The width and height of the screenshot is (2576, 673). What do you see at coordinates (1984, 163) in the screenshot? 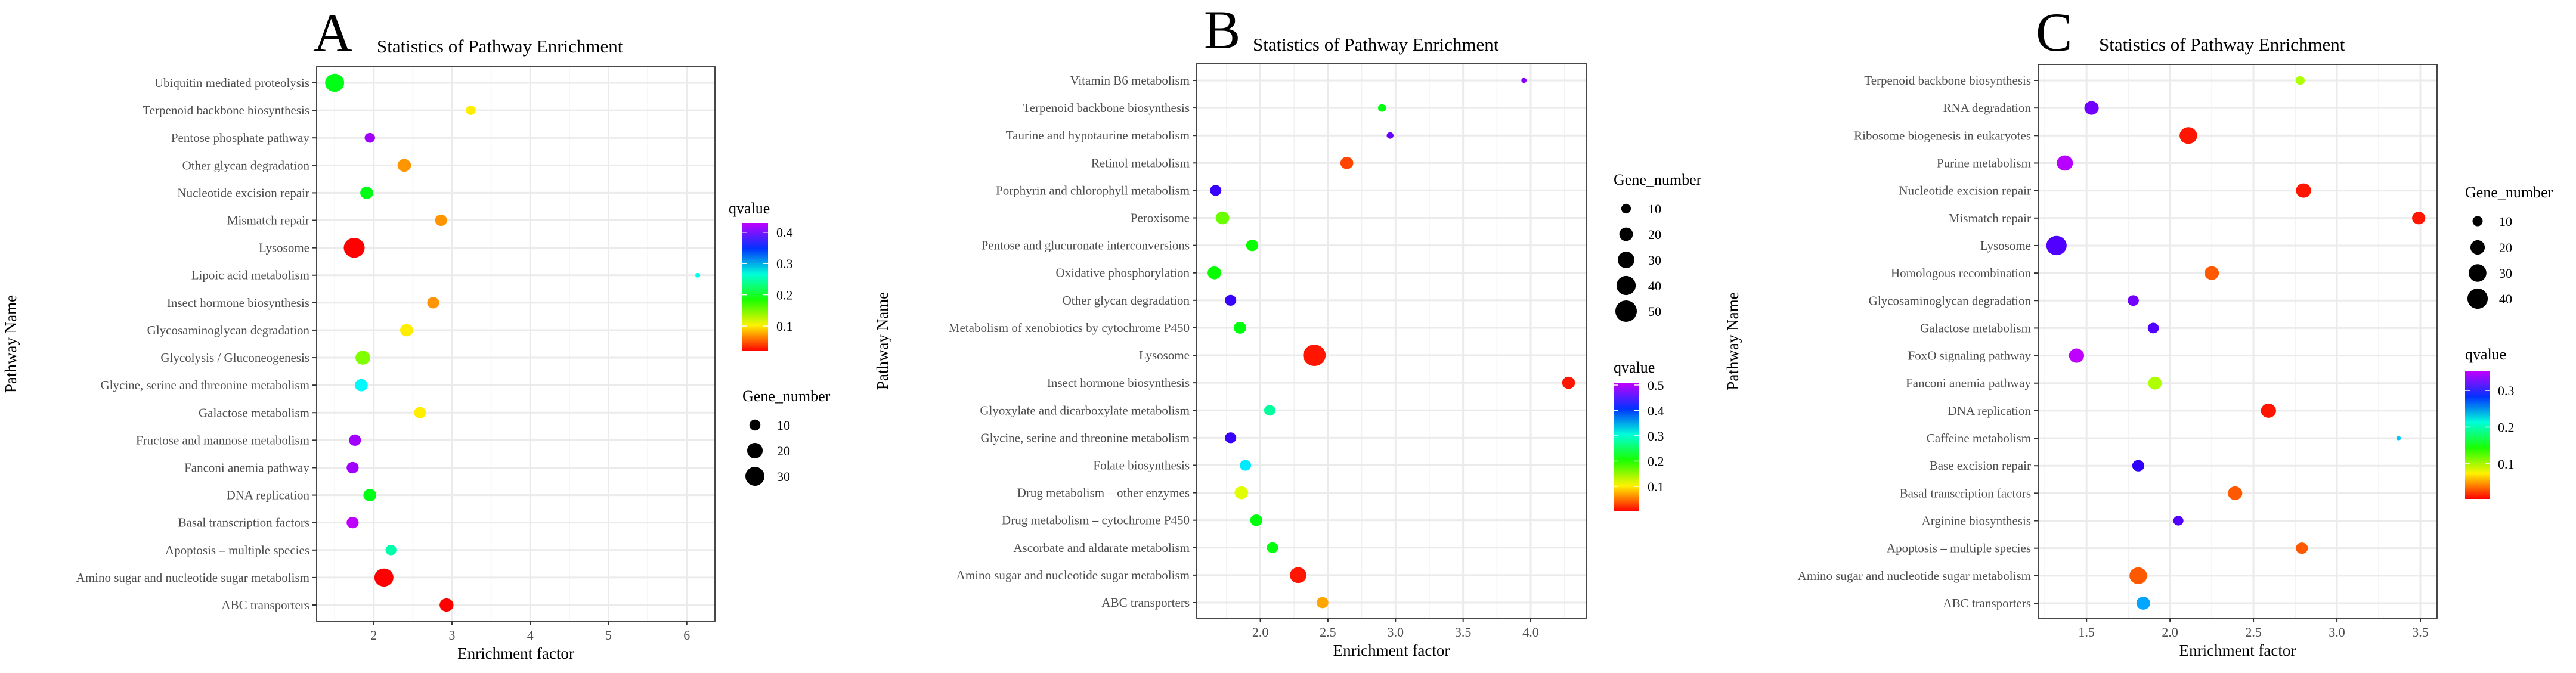
I see `y-tick-label: Purine metabolism` at bounding box center [1984, 163].